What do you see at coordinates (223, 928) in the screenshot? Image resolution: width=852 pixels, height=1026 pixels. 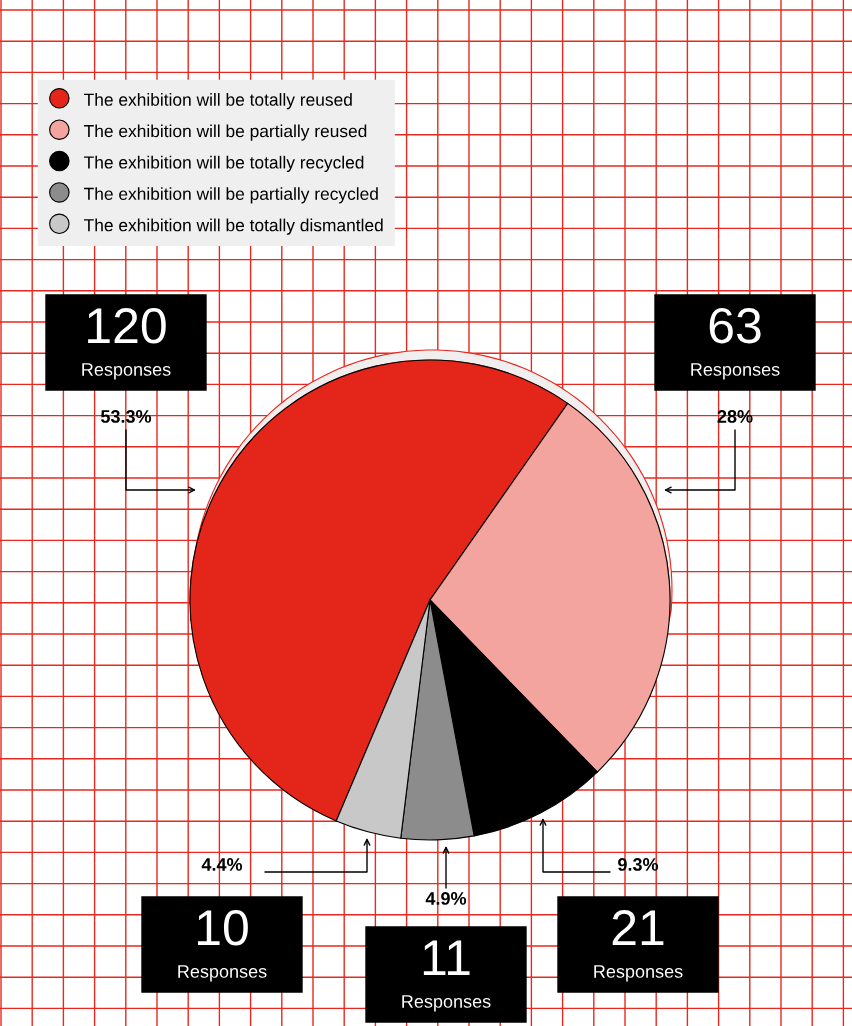 I see `data-label: 10` at bounding box center [223, 928].